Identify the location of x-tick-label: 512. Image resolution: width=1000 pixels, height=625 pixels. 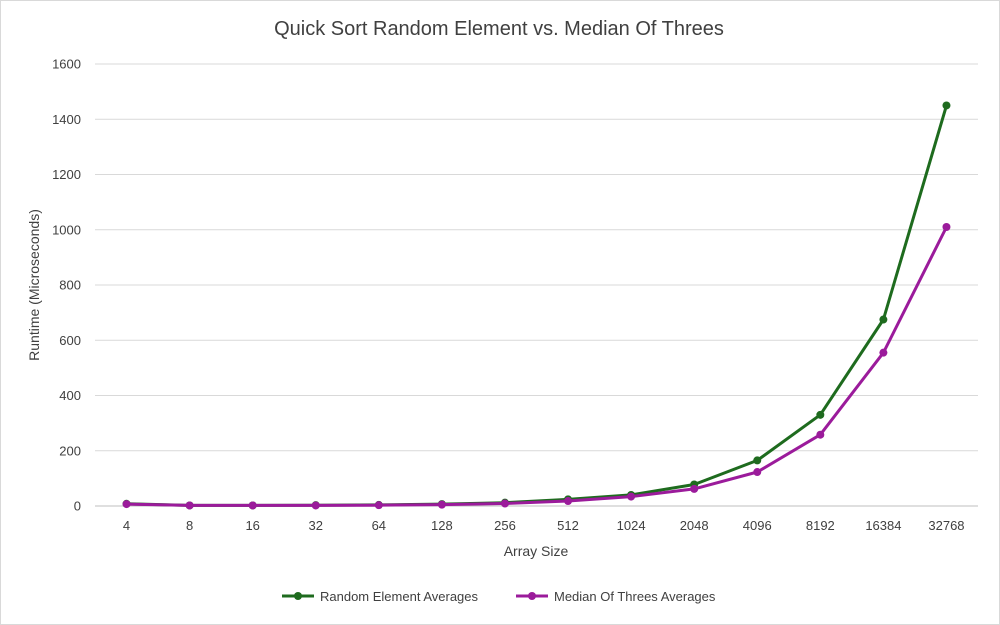
(568, 525).